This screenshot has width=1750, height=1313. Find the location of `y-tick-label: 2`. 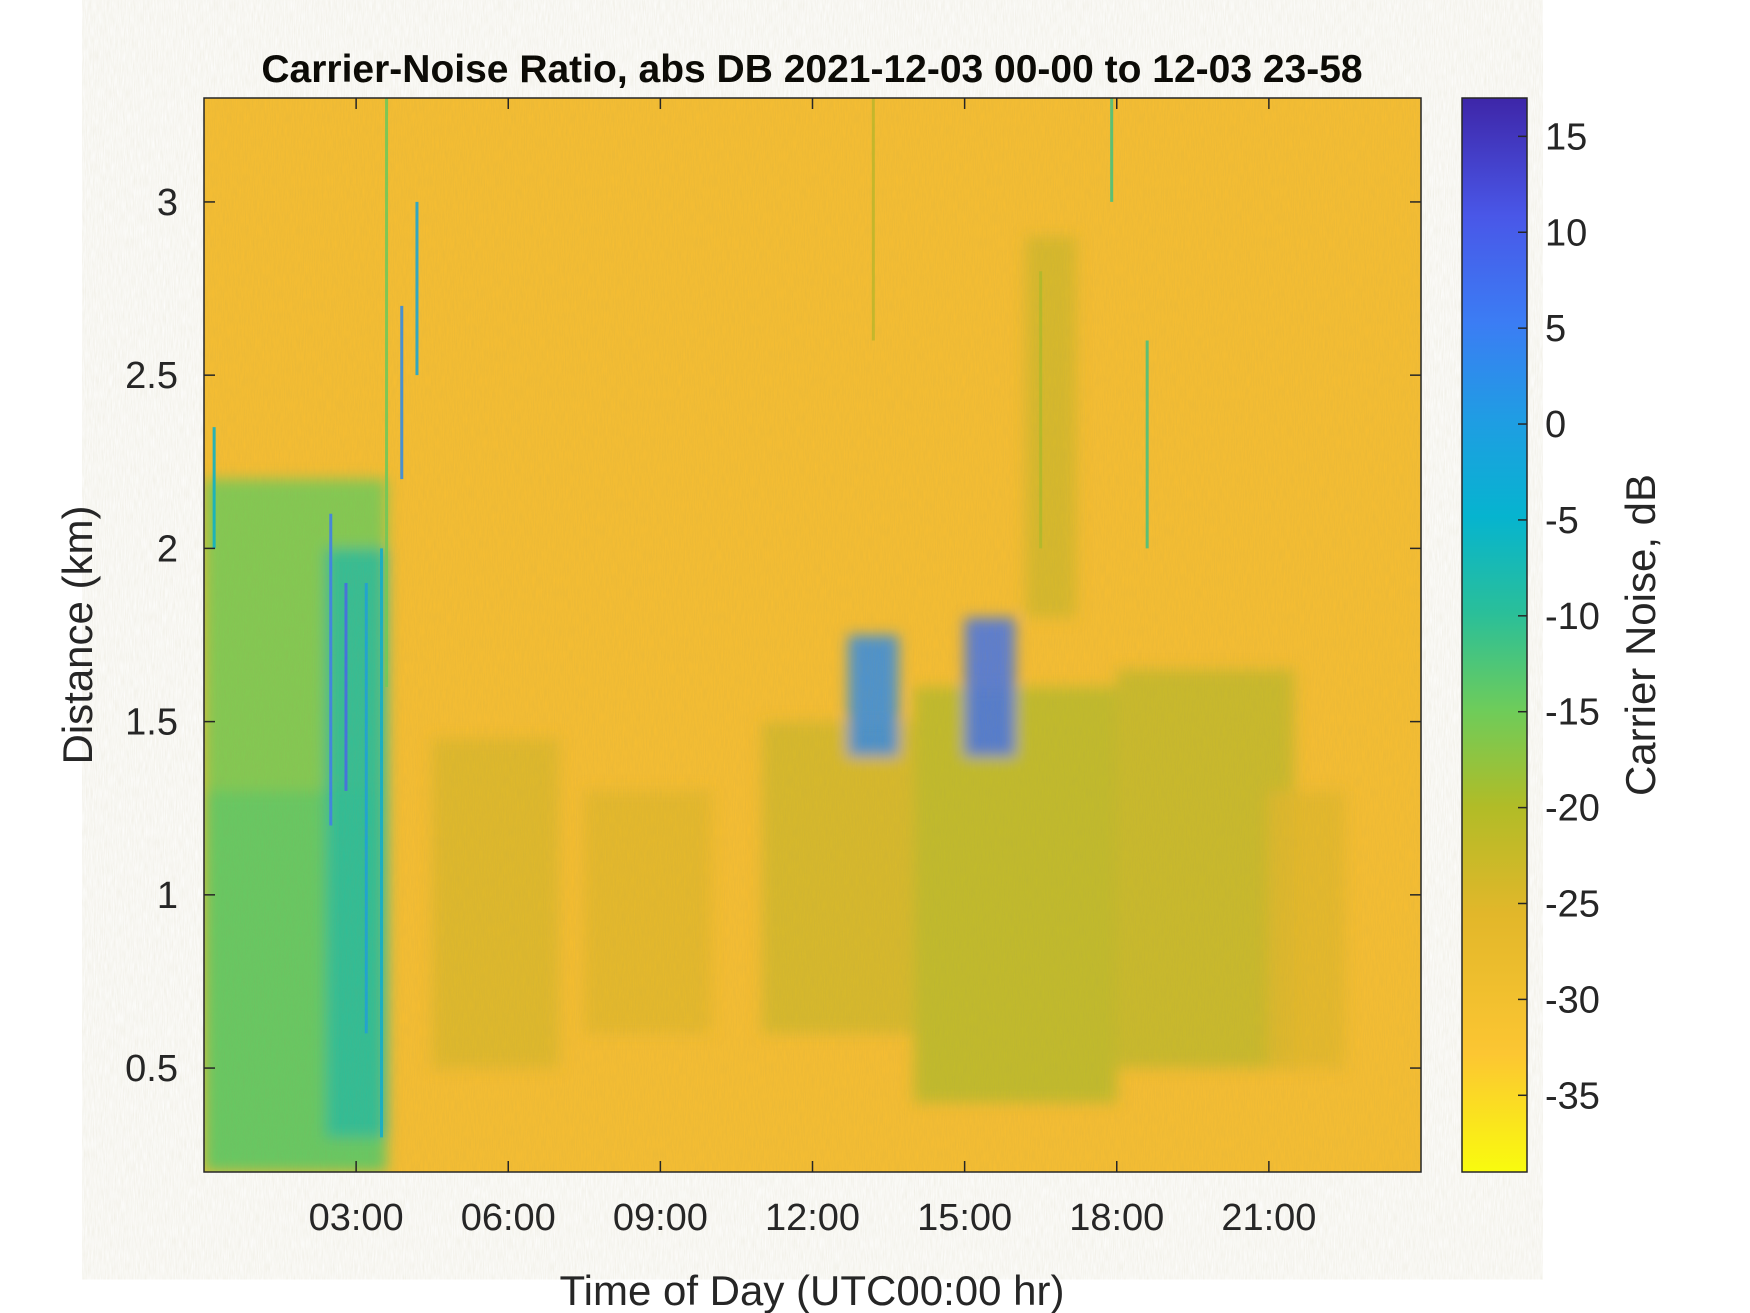

y-tick-label: 2 is located at coordinates (167, 549).